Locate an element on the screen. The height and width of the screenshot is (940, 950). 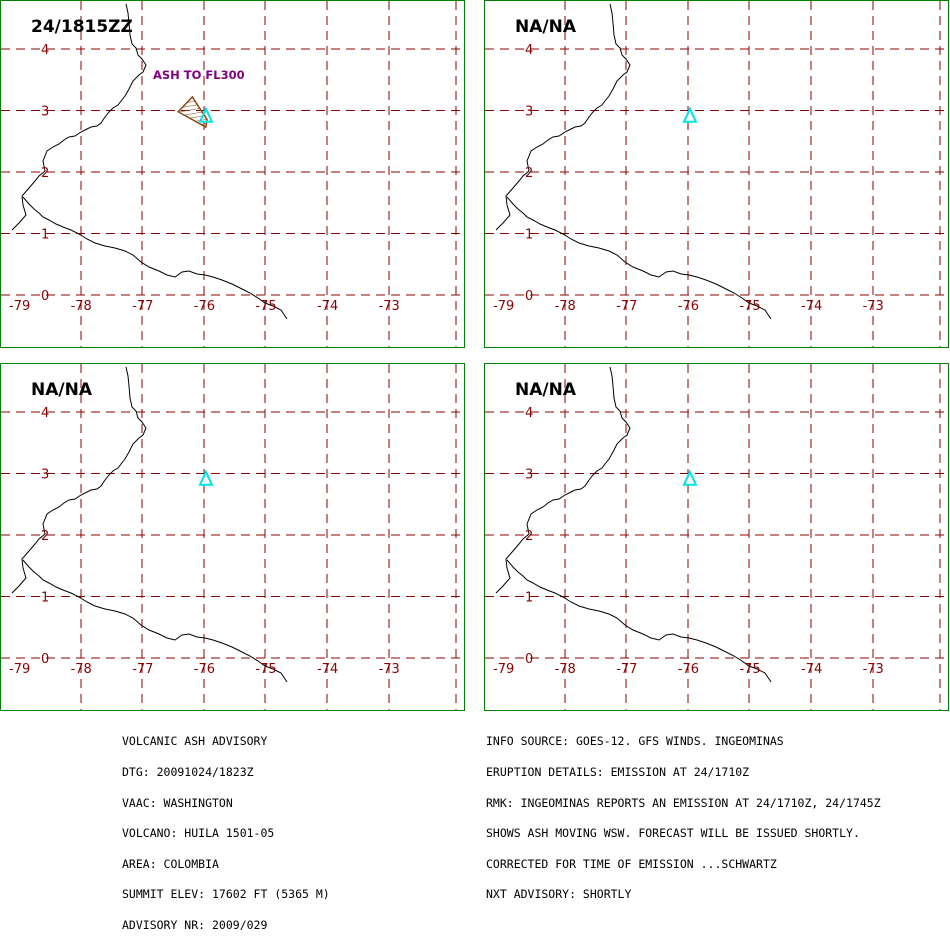
ash-cloud-polygon is located at coordinates (192, 112).